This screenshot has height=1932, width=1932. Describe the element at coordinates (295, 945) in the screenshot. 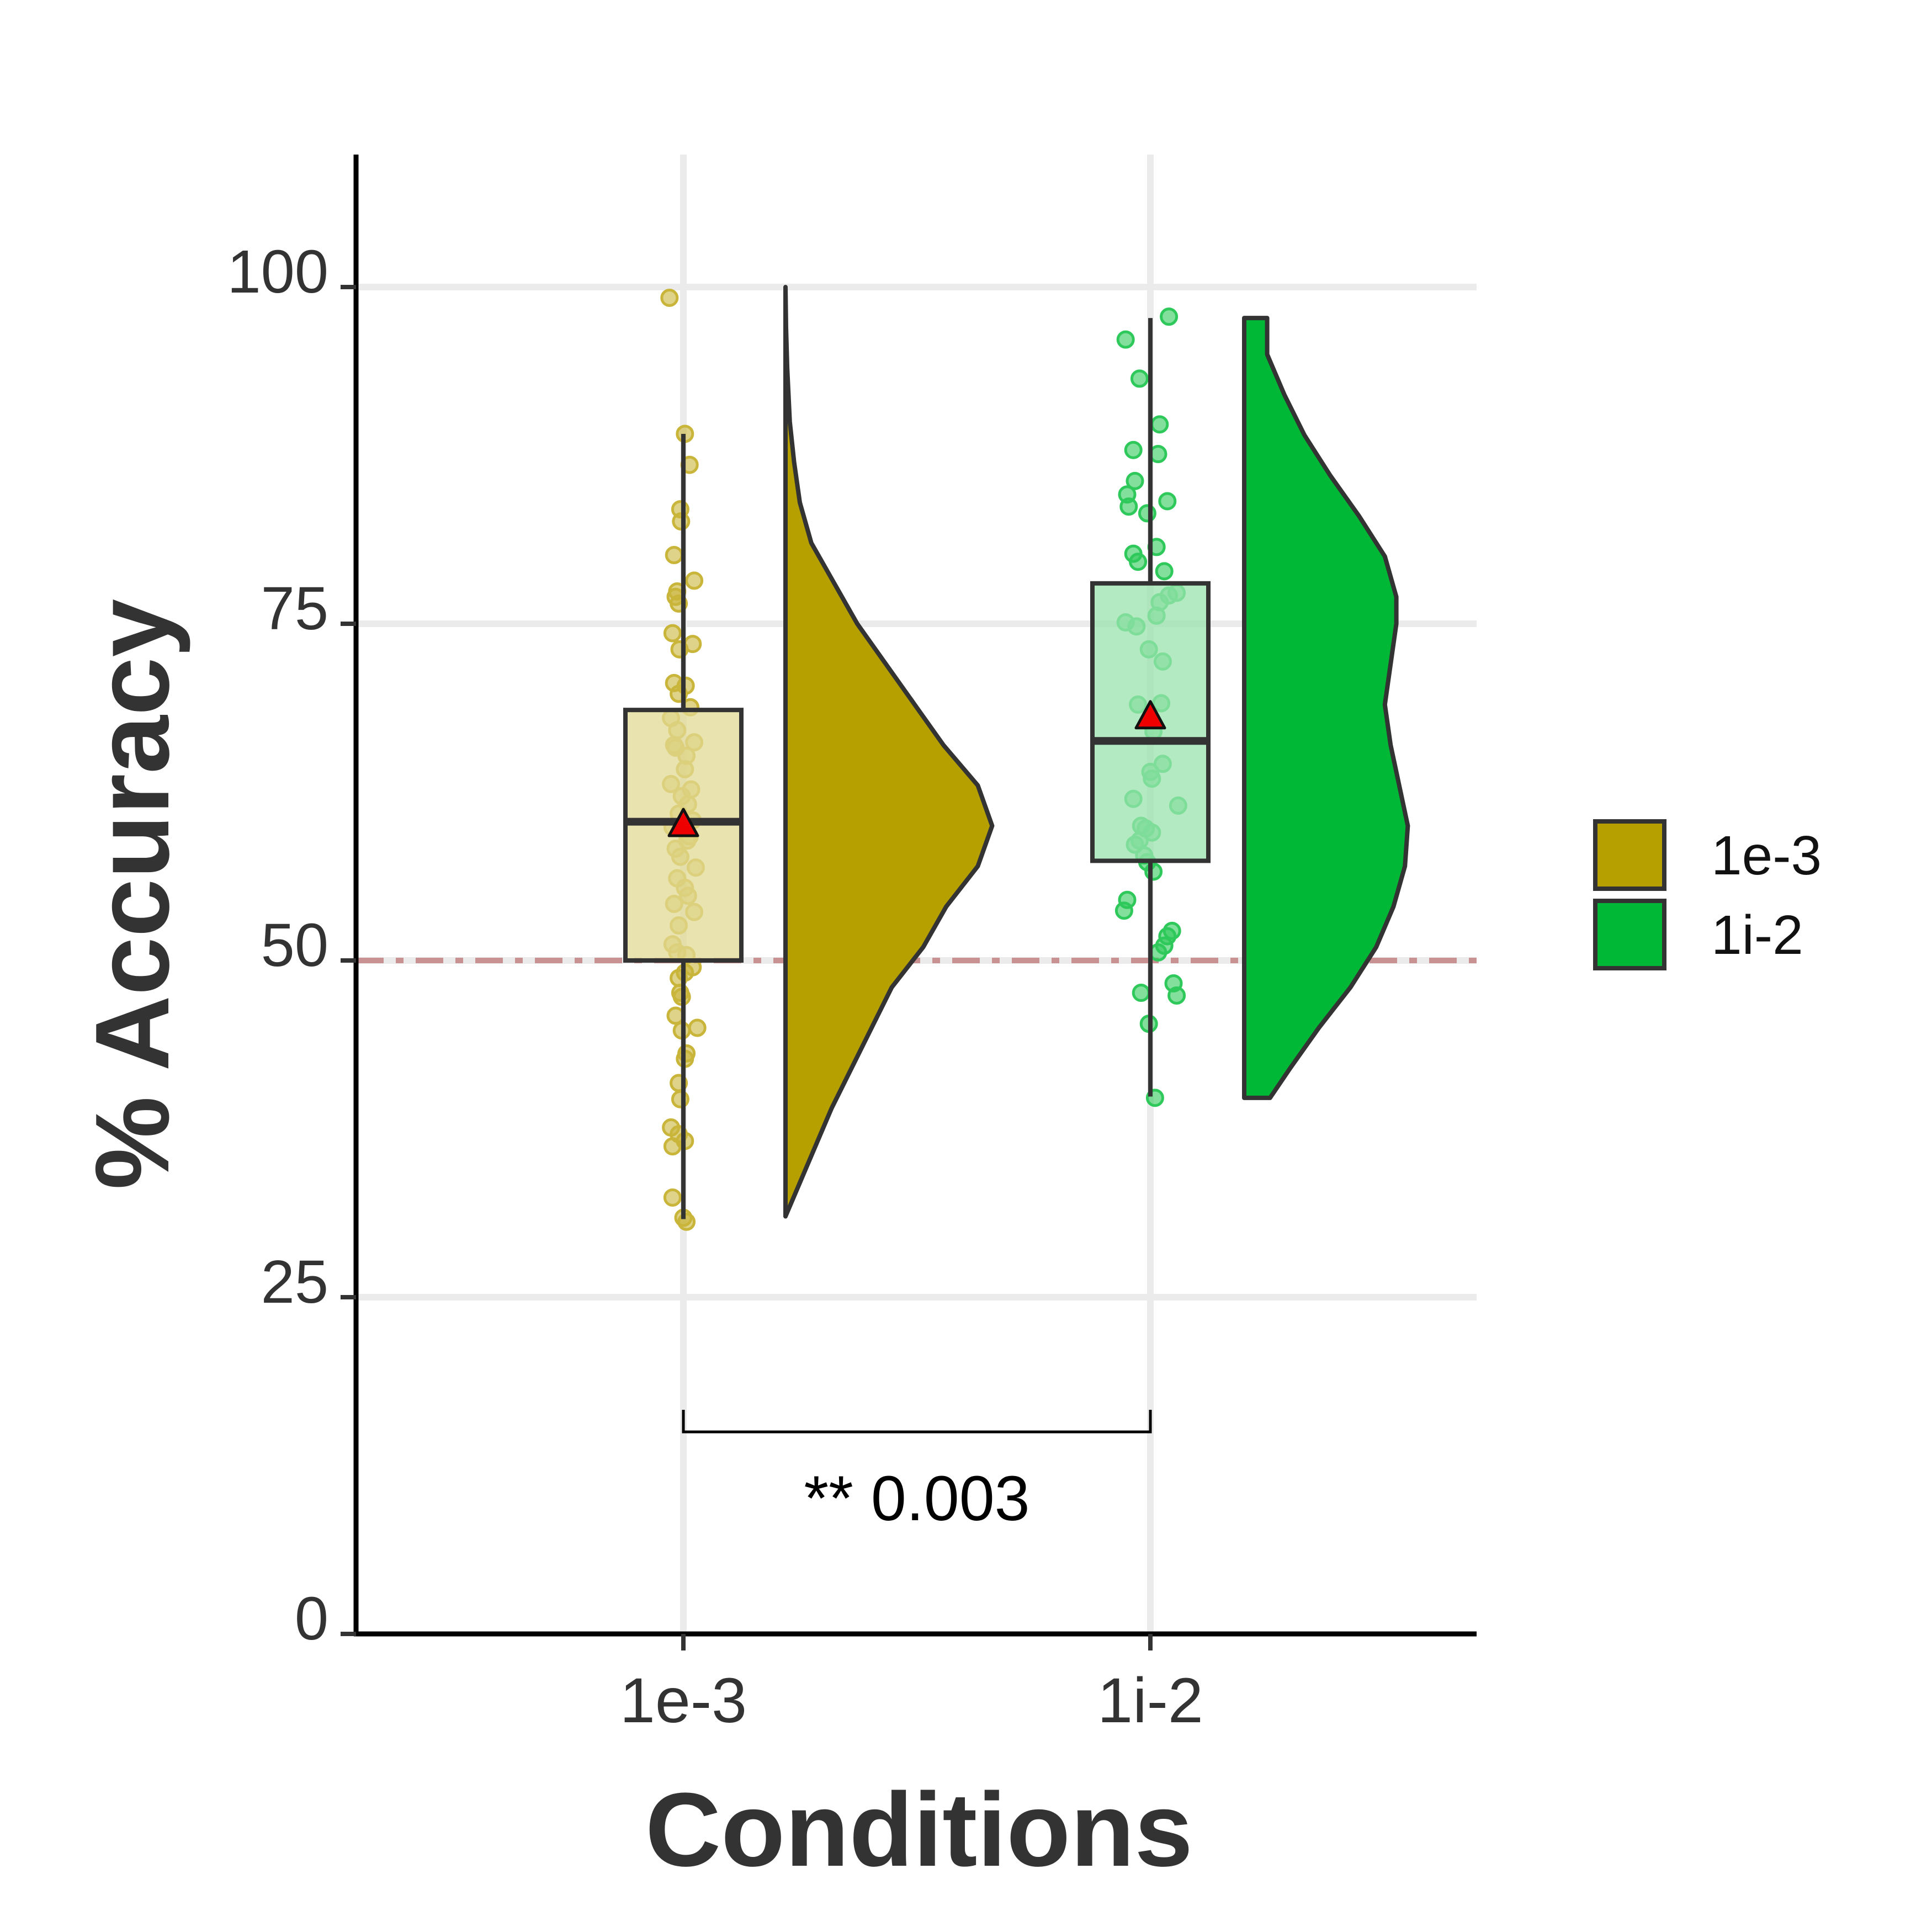

I see `y-tick-label: 50` at that location.